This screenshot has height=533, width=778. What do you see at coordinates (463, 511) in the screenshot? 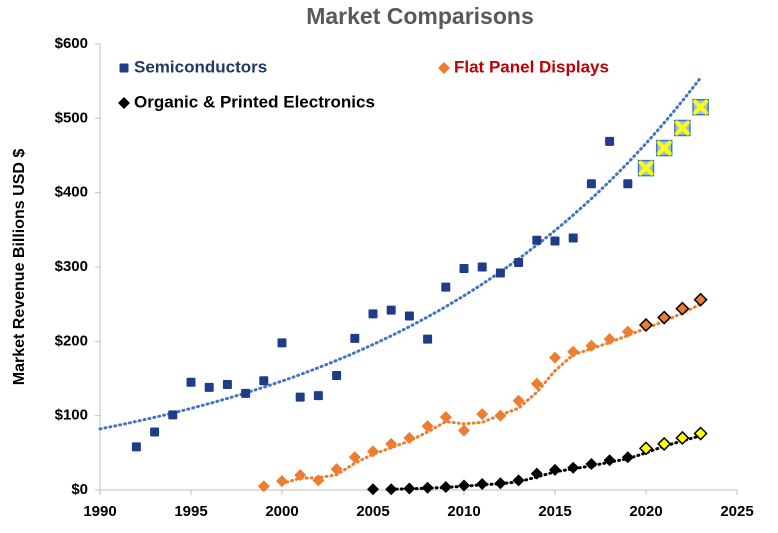
I see `x-tick-label: 2010` at bounding box center [463, 511].